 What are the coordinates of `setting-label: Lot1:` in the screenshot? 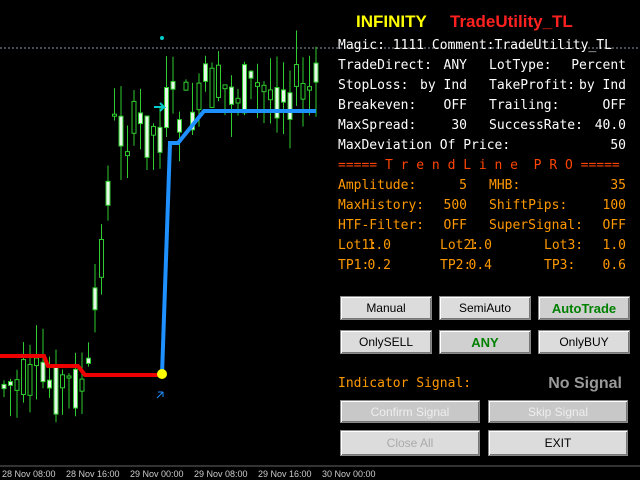 It's located at (358, 245).